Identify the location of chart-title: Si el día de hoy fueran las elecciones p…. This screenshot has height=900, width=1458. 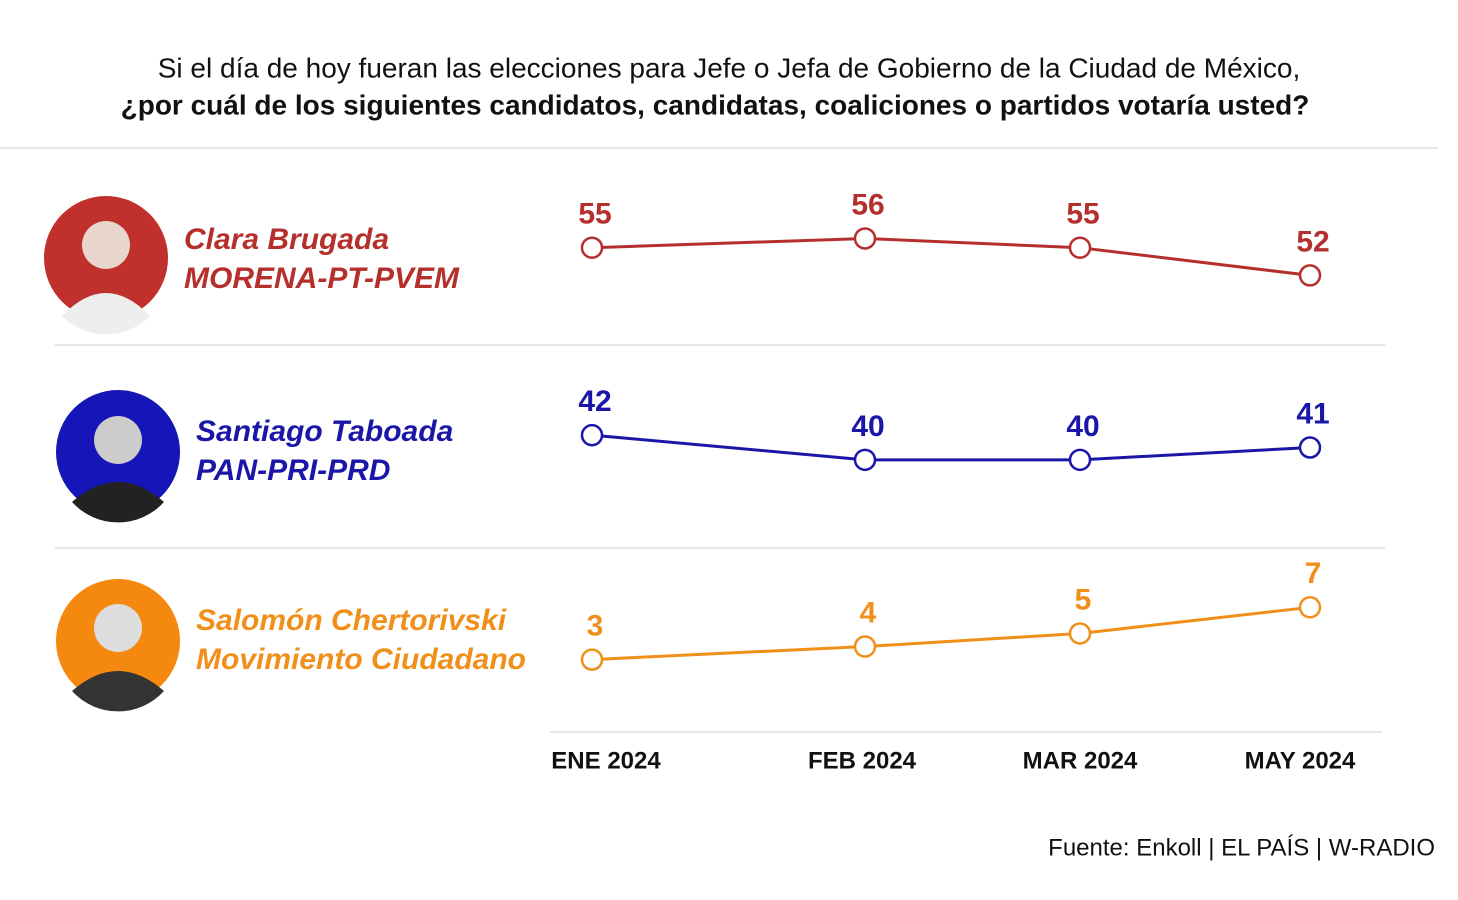
(729, 67).